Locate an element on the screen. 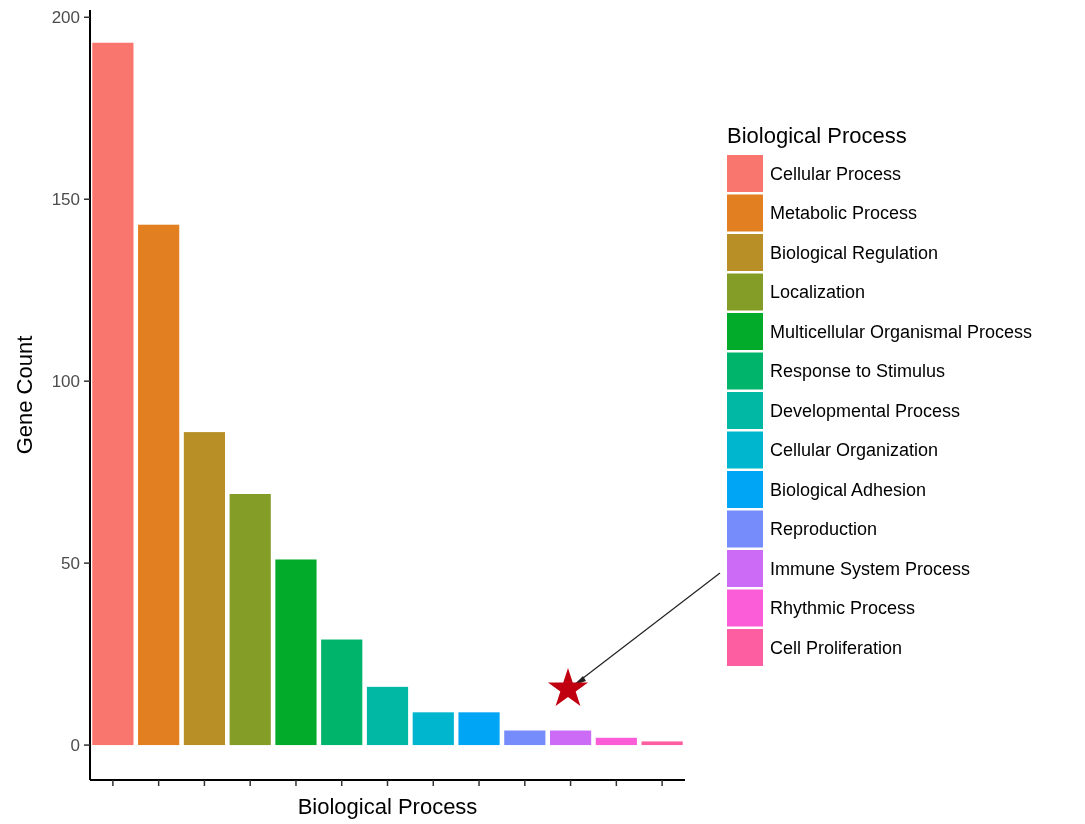  legend-label: Localization is located at coordinates (818, 292).